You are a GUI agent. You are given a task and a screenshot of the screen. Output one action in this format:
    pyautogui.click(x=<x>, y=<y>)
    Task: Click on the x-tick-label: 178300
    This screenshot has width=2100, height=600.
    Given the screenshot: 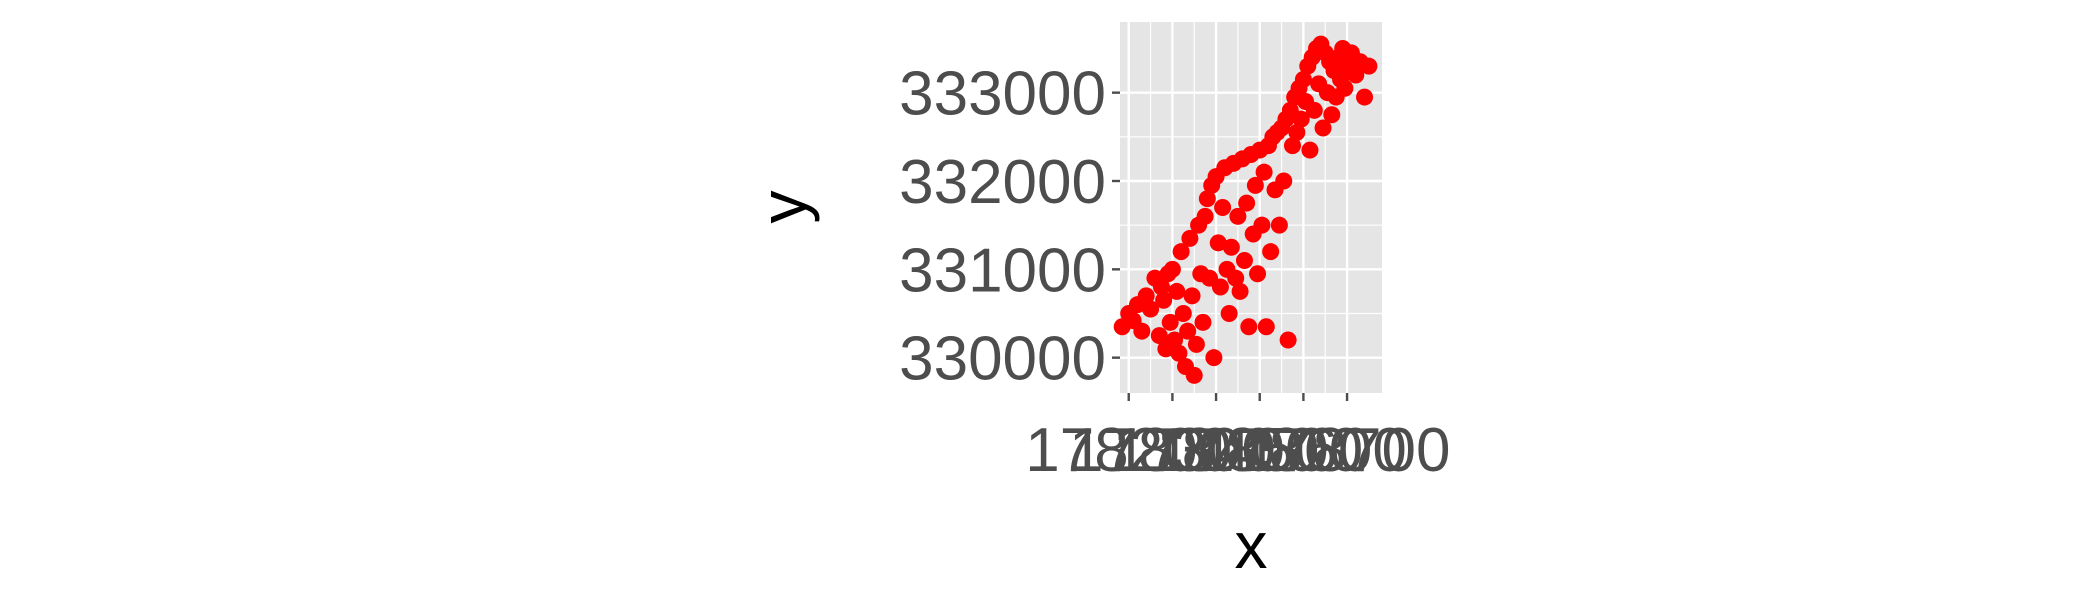 What is the action you would take?
    pyautogui.click(x=1172, y=450)
    